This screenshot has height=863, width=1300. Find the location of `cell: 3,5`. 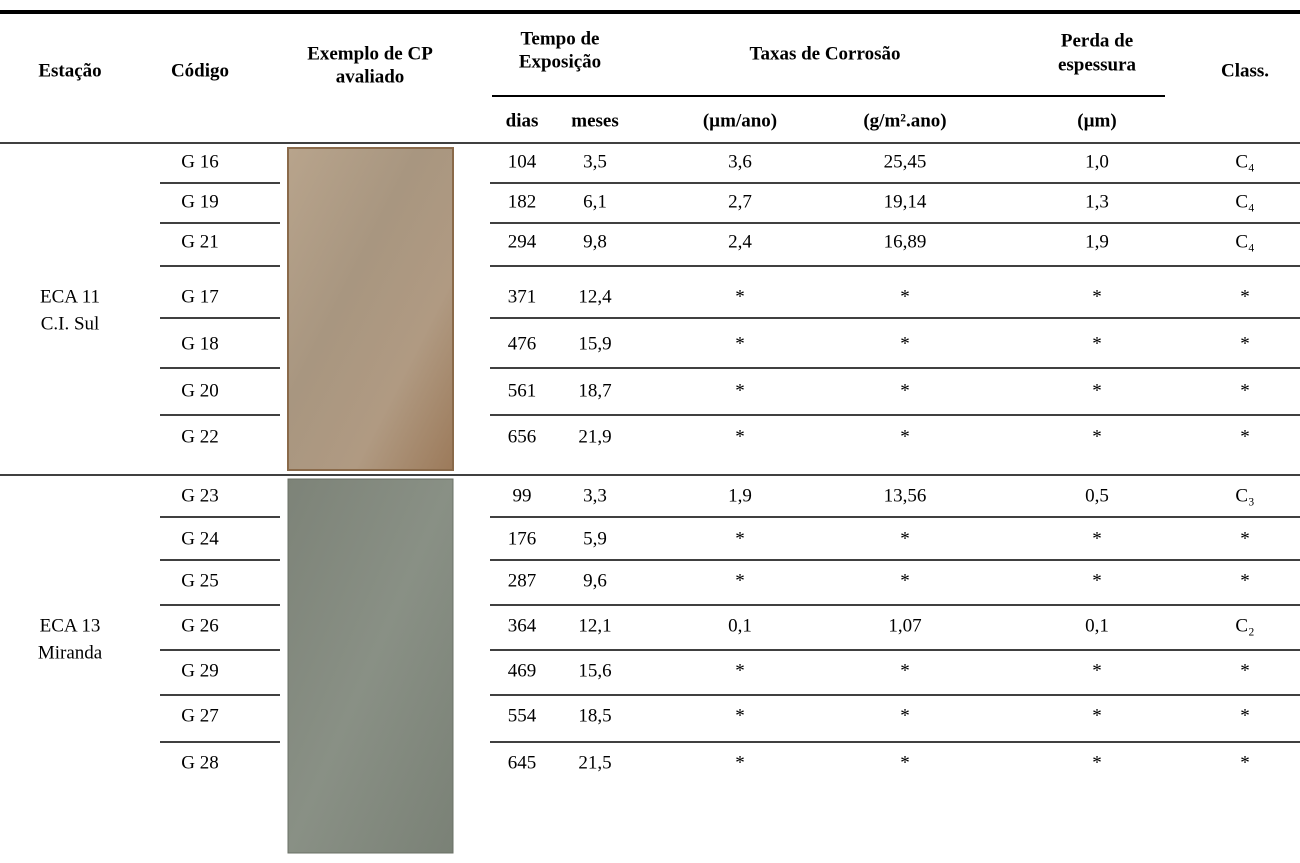

cell: 3,5 is located at coordinates (595, 161).